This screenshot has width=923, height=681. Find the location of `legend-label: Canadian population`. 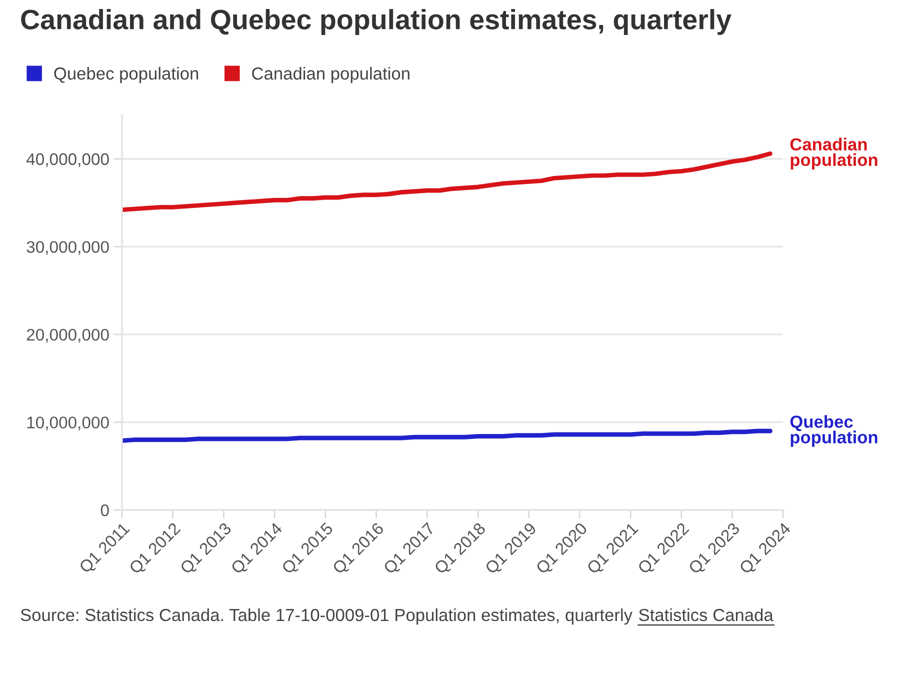

legend-label: Canadian population is located at coordinates (331, 75).